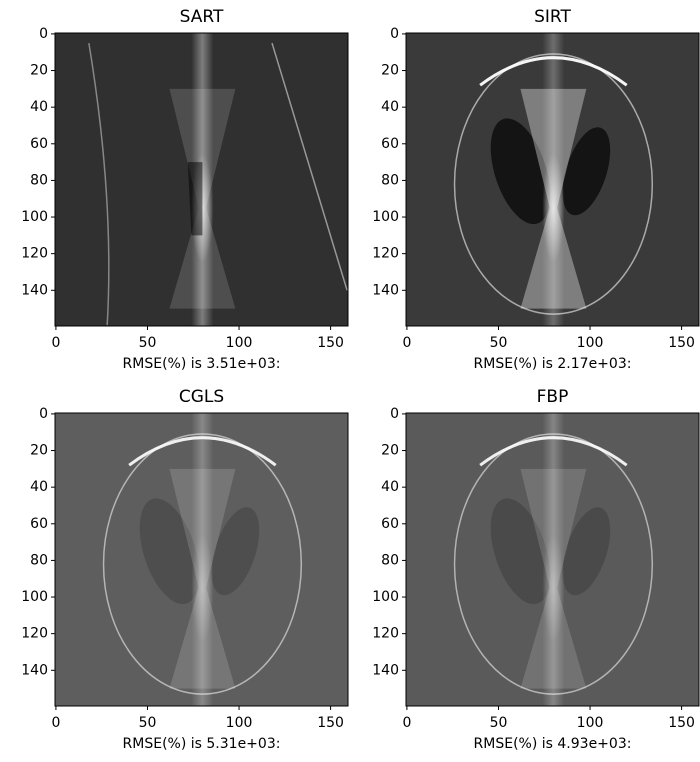  Describe the element at coordinates (201, 397) in the screenshot. I see `chart-title: CGLS` at that location.